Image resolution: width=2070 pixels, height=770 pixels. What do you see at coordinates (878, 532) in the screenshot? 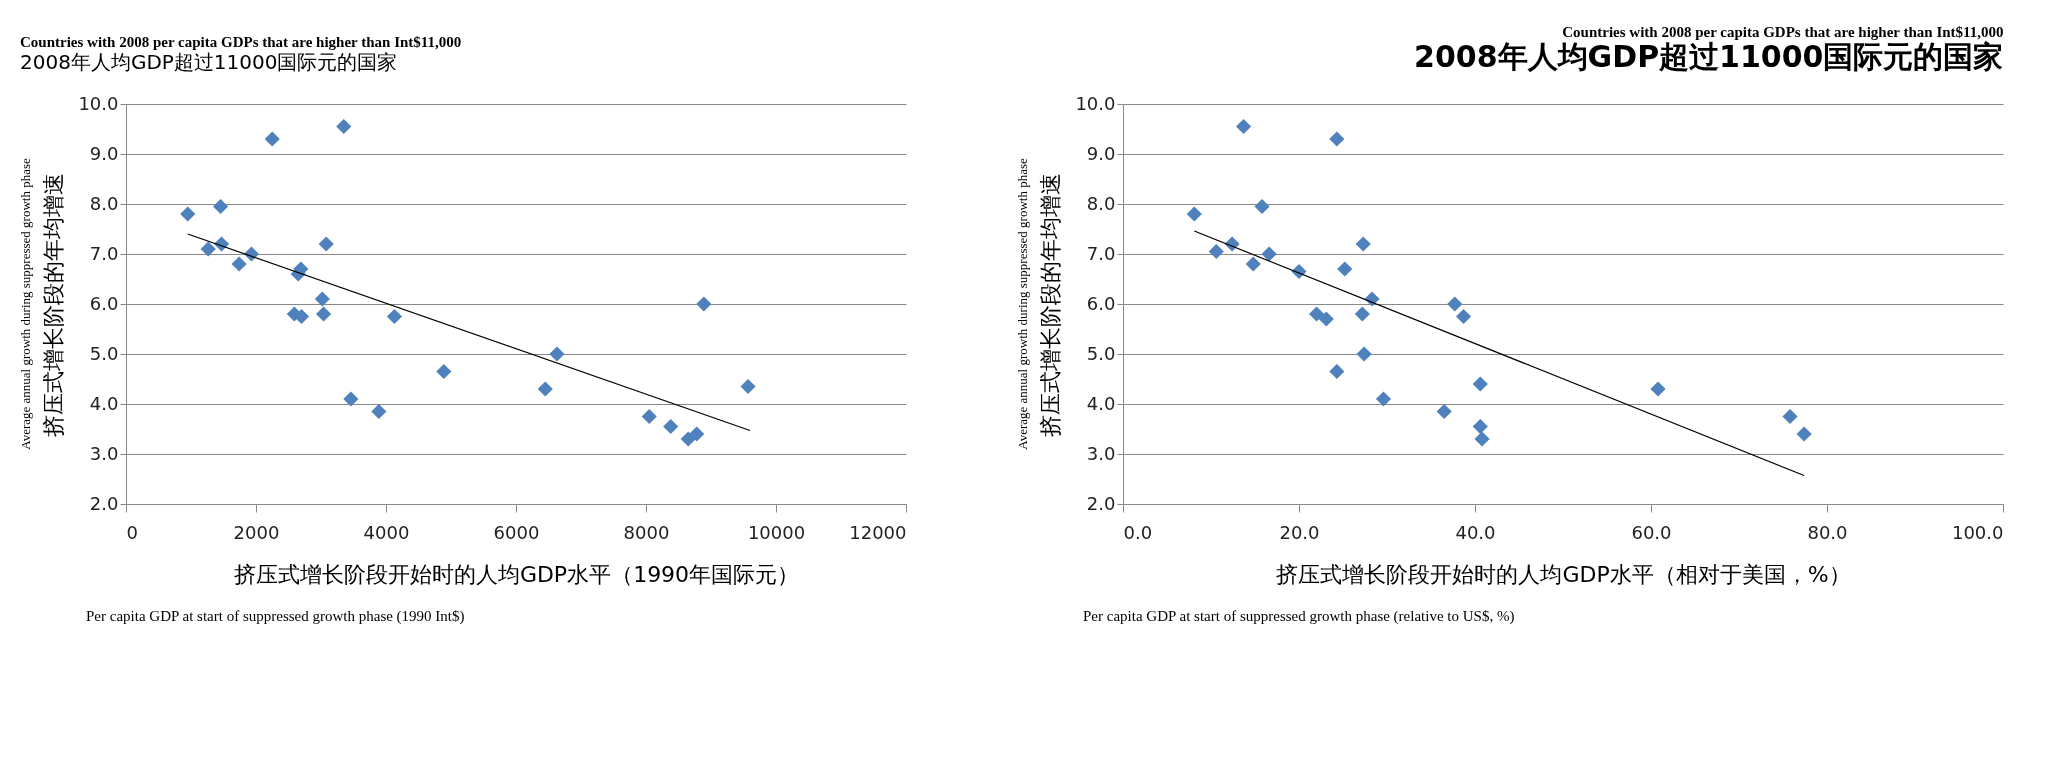
I see `x-tick-label: 12000` at bounding box center [878, 532].